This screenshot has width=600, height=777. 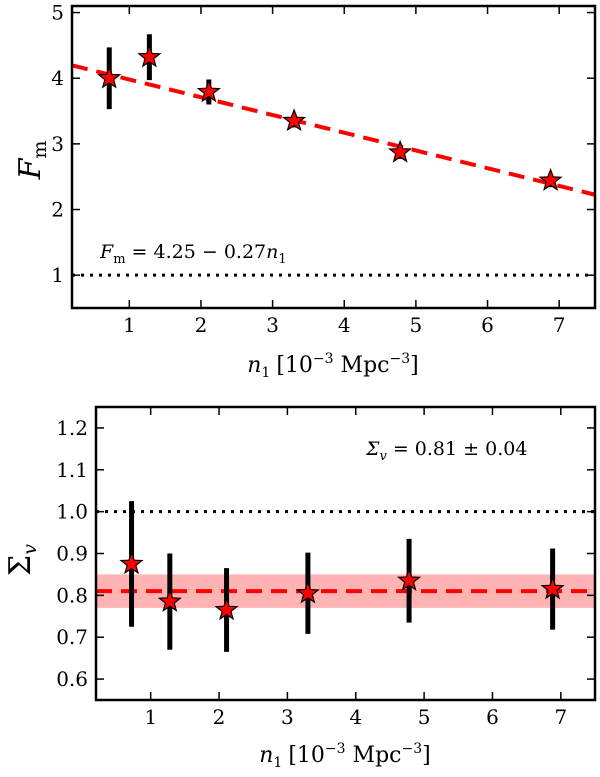 I want to click on xlabel-top-units2: Mpc, so click(x=362, y=365).